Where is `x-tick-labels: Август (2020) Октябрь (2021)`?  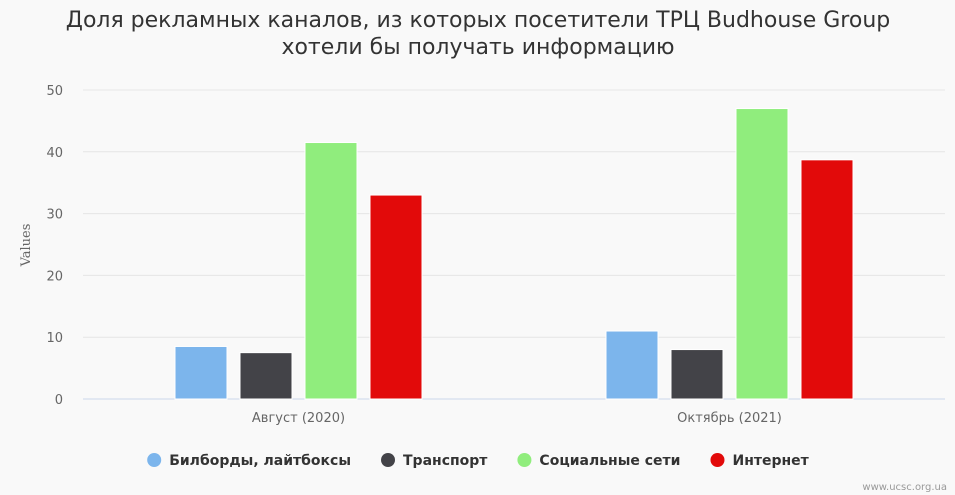
x-tick-labels: Август (2020) Октябрь (2021) is located at coordinates (517, 418).